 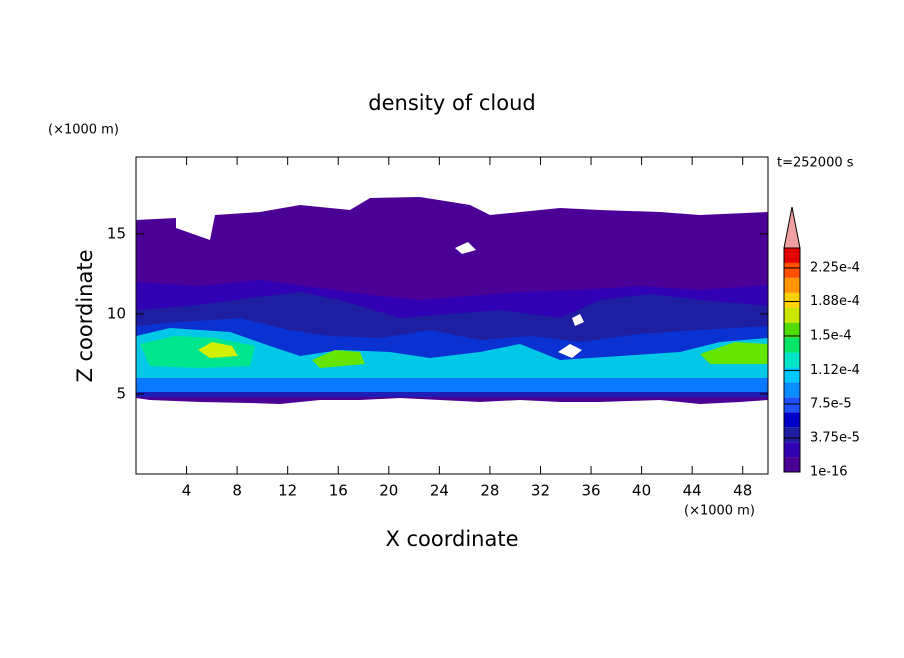 I want to click on x-tick-label: 24, so click(x=439, y=491).